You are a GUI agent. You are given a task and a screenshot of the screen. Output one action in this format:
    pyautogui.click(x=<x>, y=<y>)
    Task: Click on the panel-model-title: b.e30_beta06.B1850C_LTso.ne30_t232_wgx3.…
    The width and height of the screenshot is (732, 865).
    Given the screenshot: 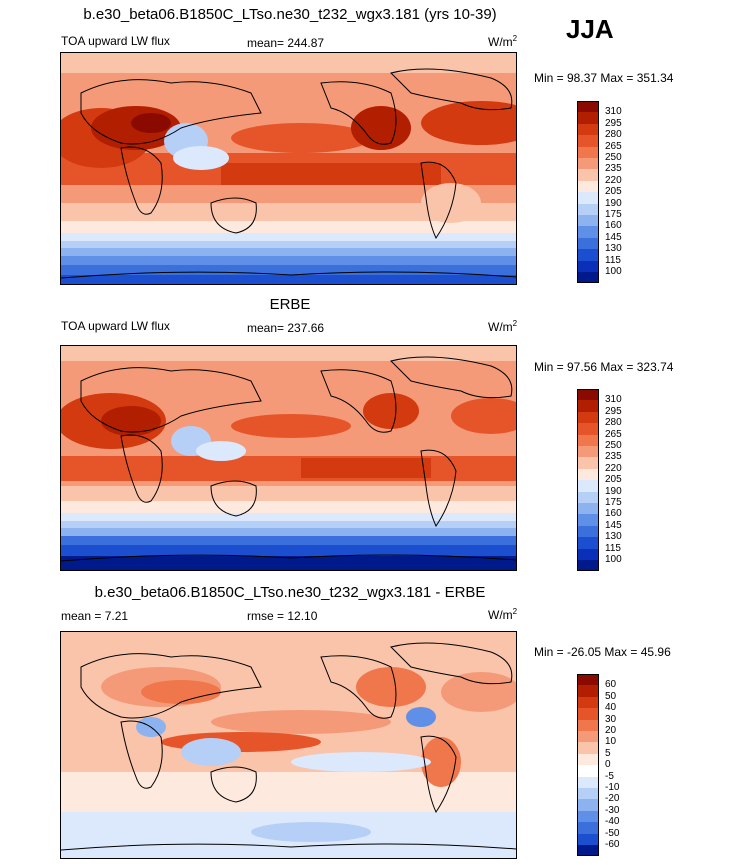 What is the action you would take?
    pyautogui.click(x=290, y=14)
    